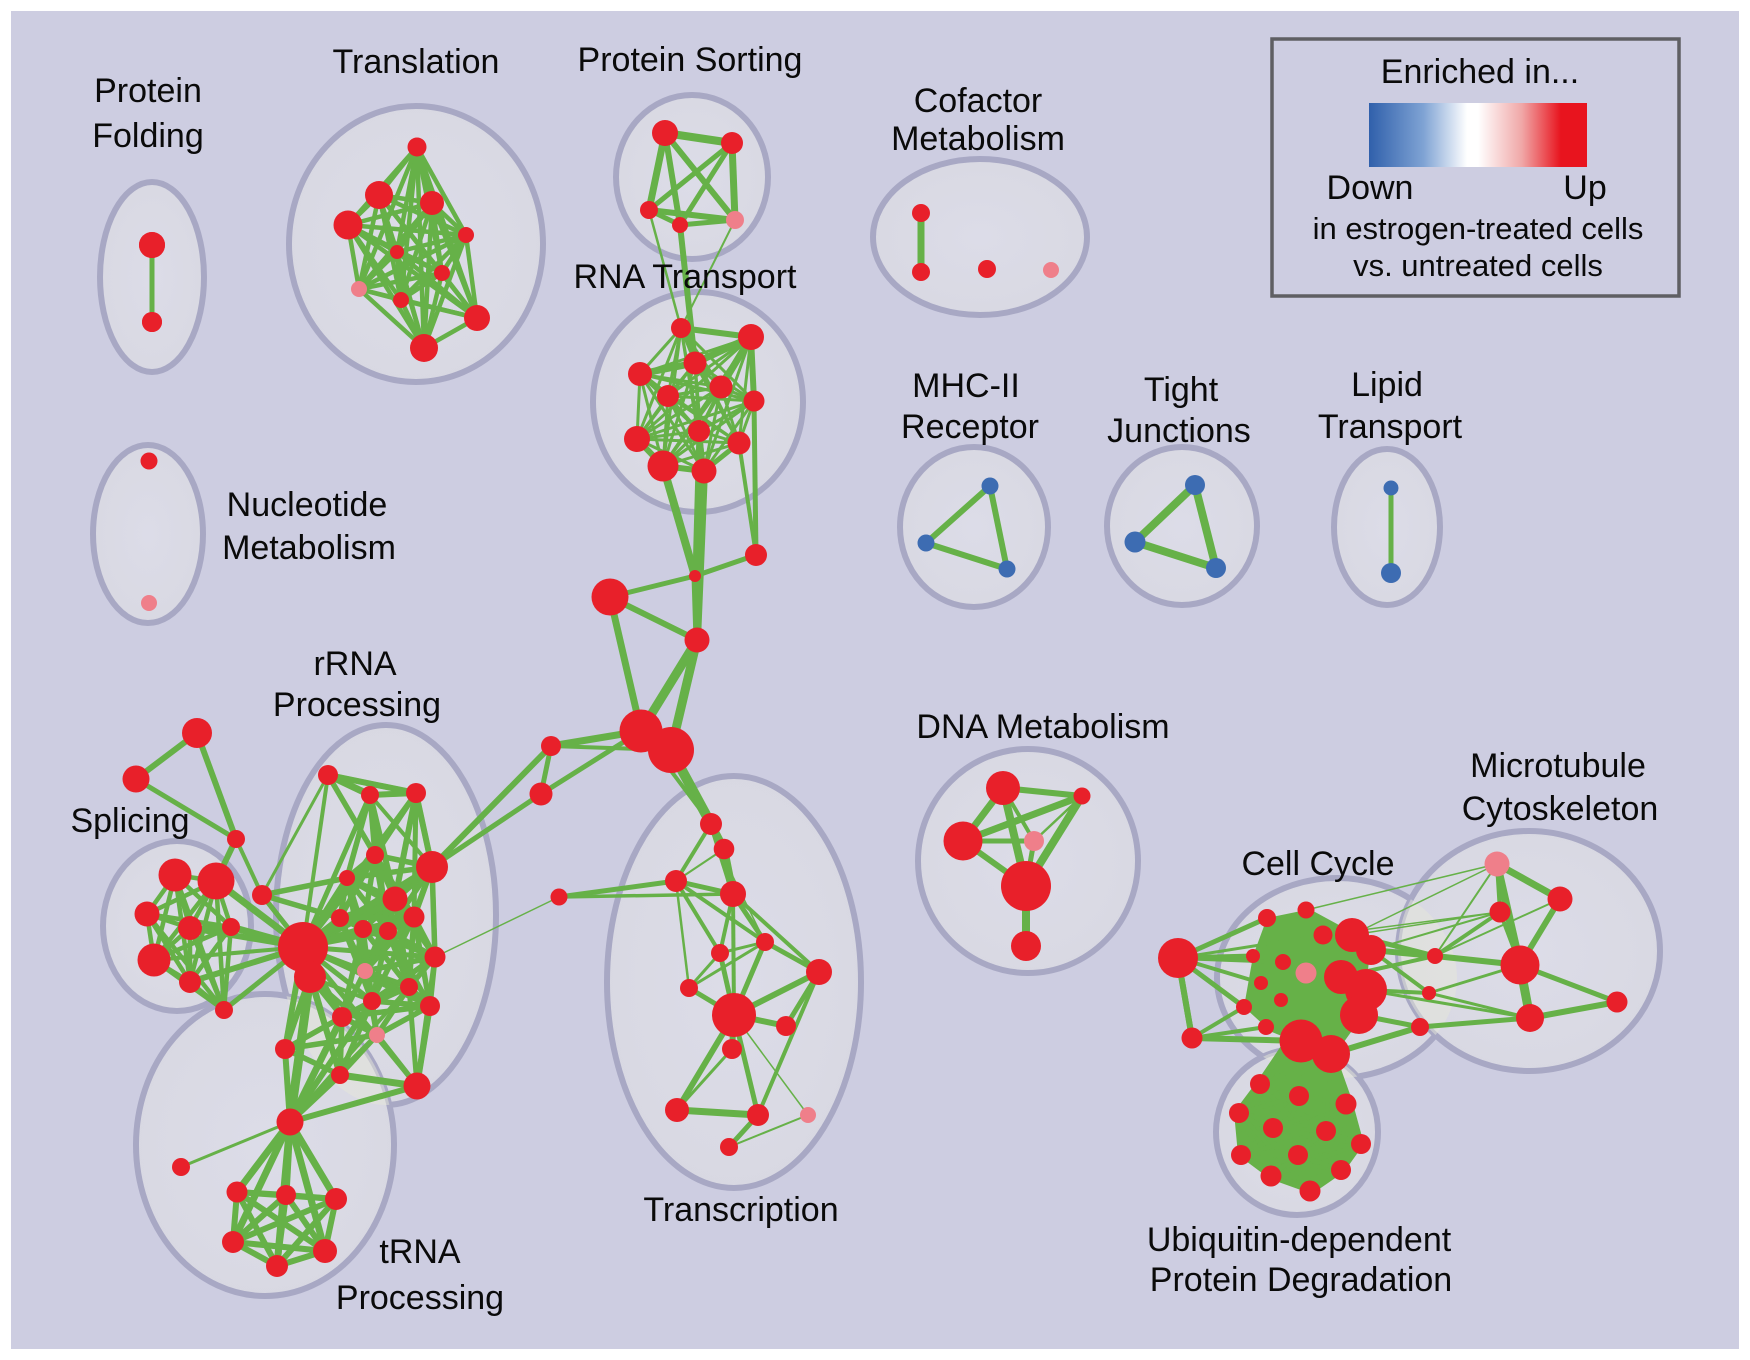 The width and height of the screenshot is (1750, 1360). Describe the element at coordinates (970, 427) in the screenshot. I see `svg-text: Receptor` at that location.